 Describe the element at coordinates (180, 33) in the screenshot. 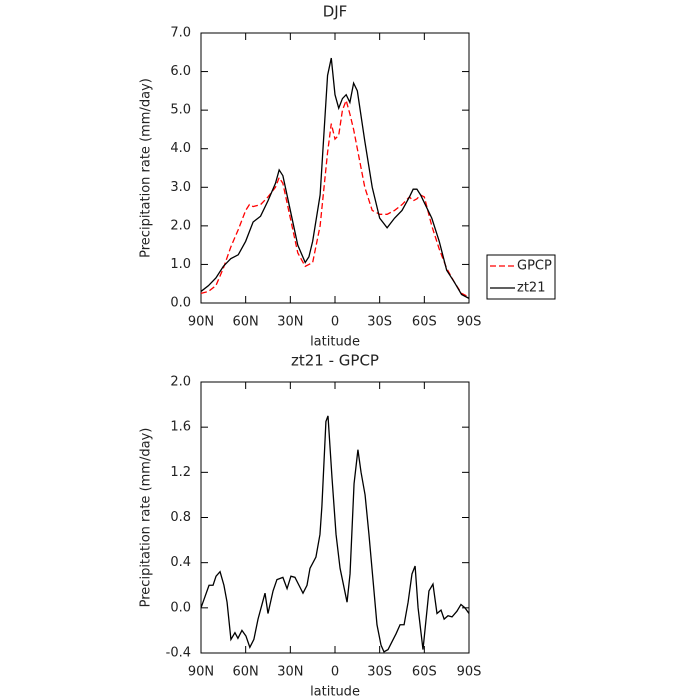

I see `y-tick-label: 7.0` at that location.